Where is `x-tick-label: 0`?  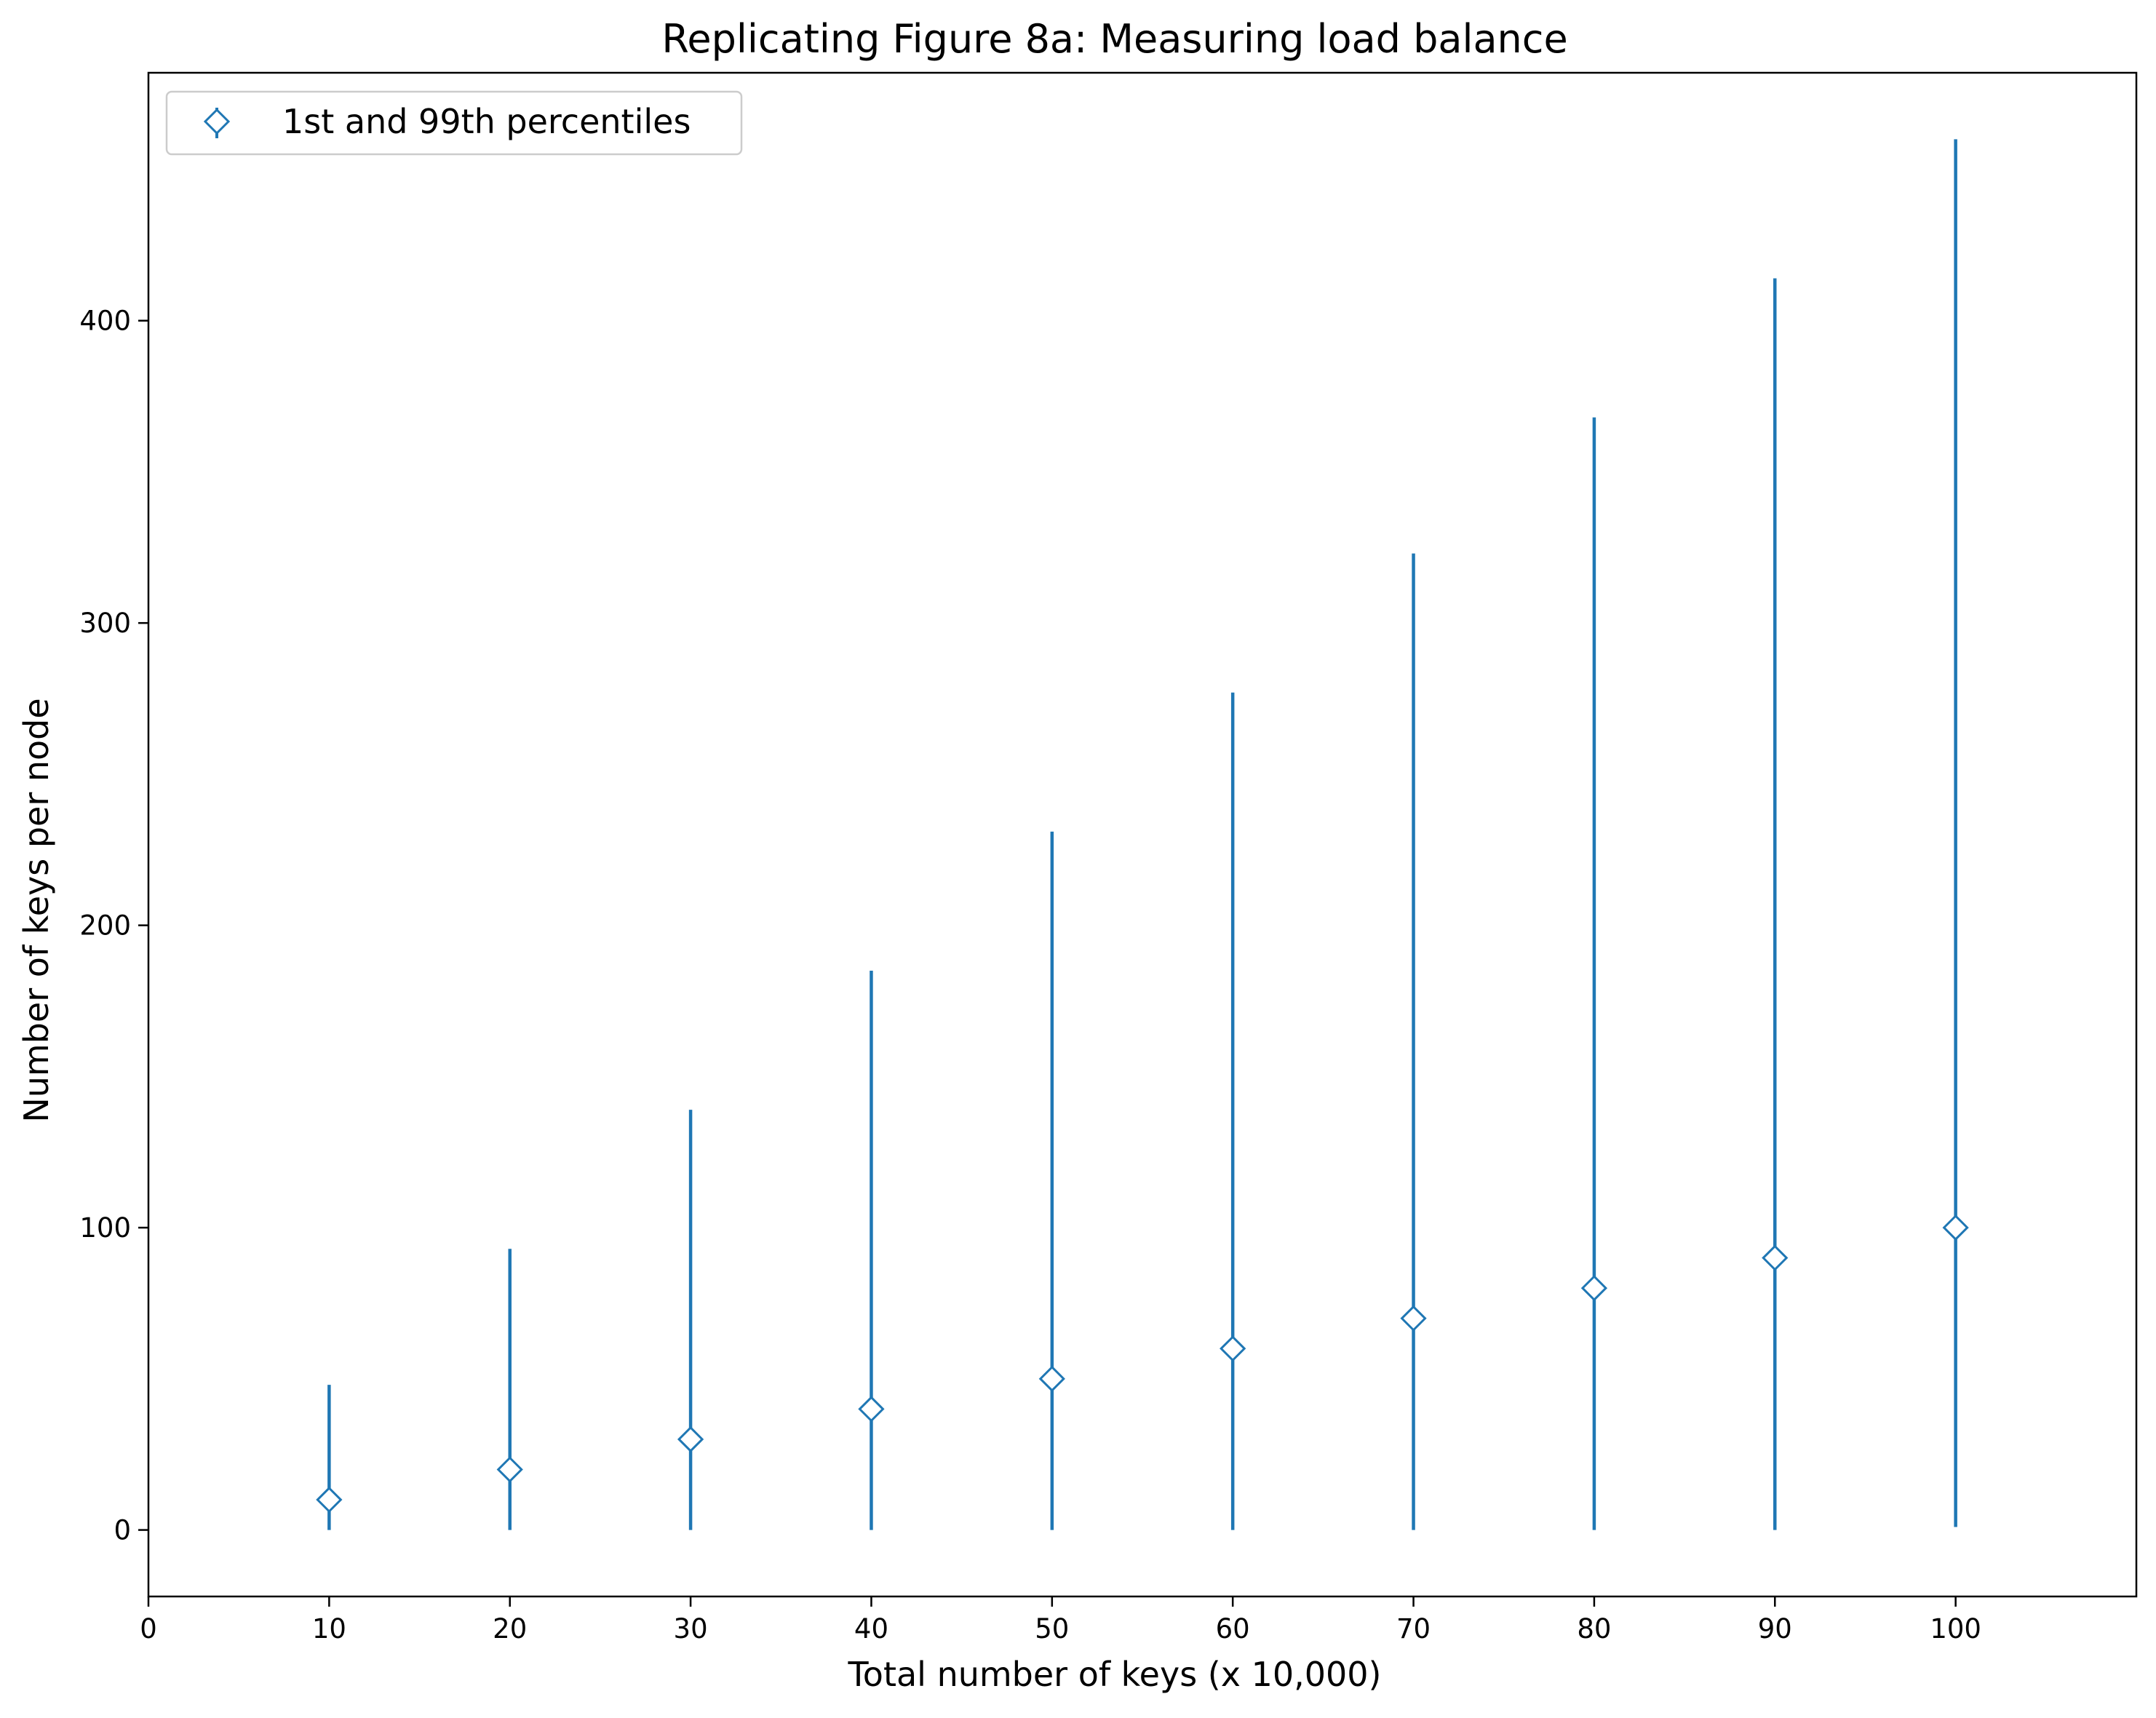 x-tick-label: 0 is located at coordinates (148, 1629).